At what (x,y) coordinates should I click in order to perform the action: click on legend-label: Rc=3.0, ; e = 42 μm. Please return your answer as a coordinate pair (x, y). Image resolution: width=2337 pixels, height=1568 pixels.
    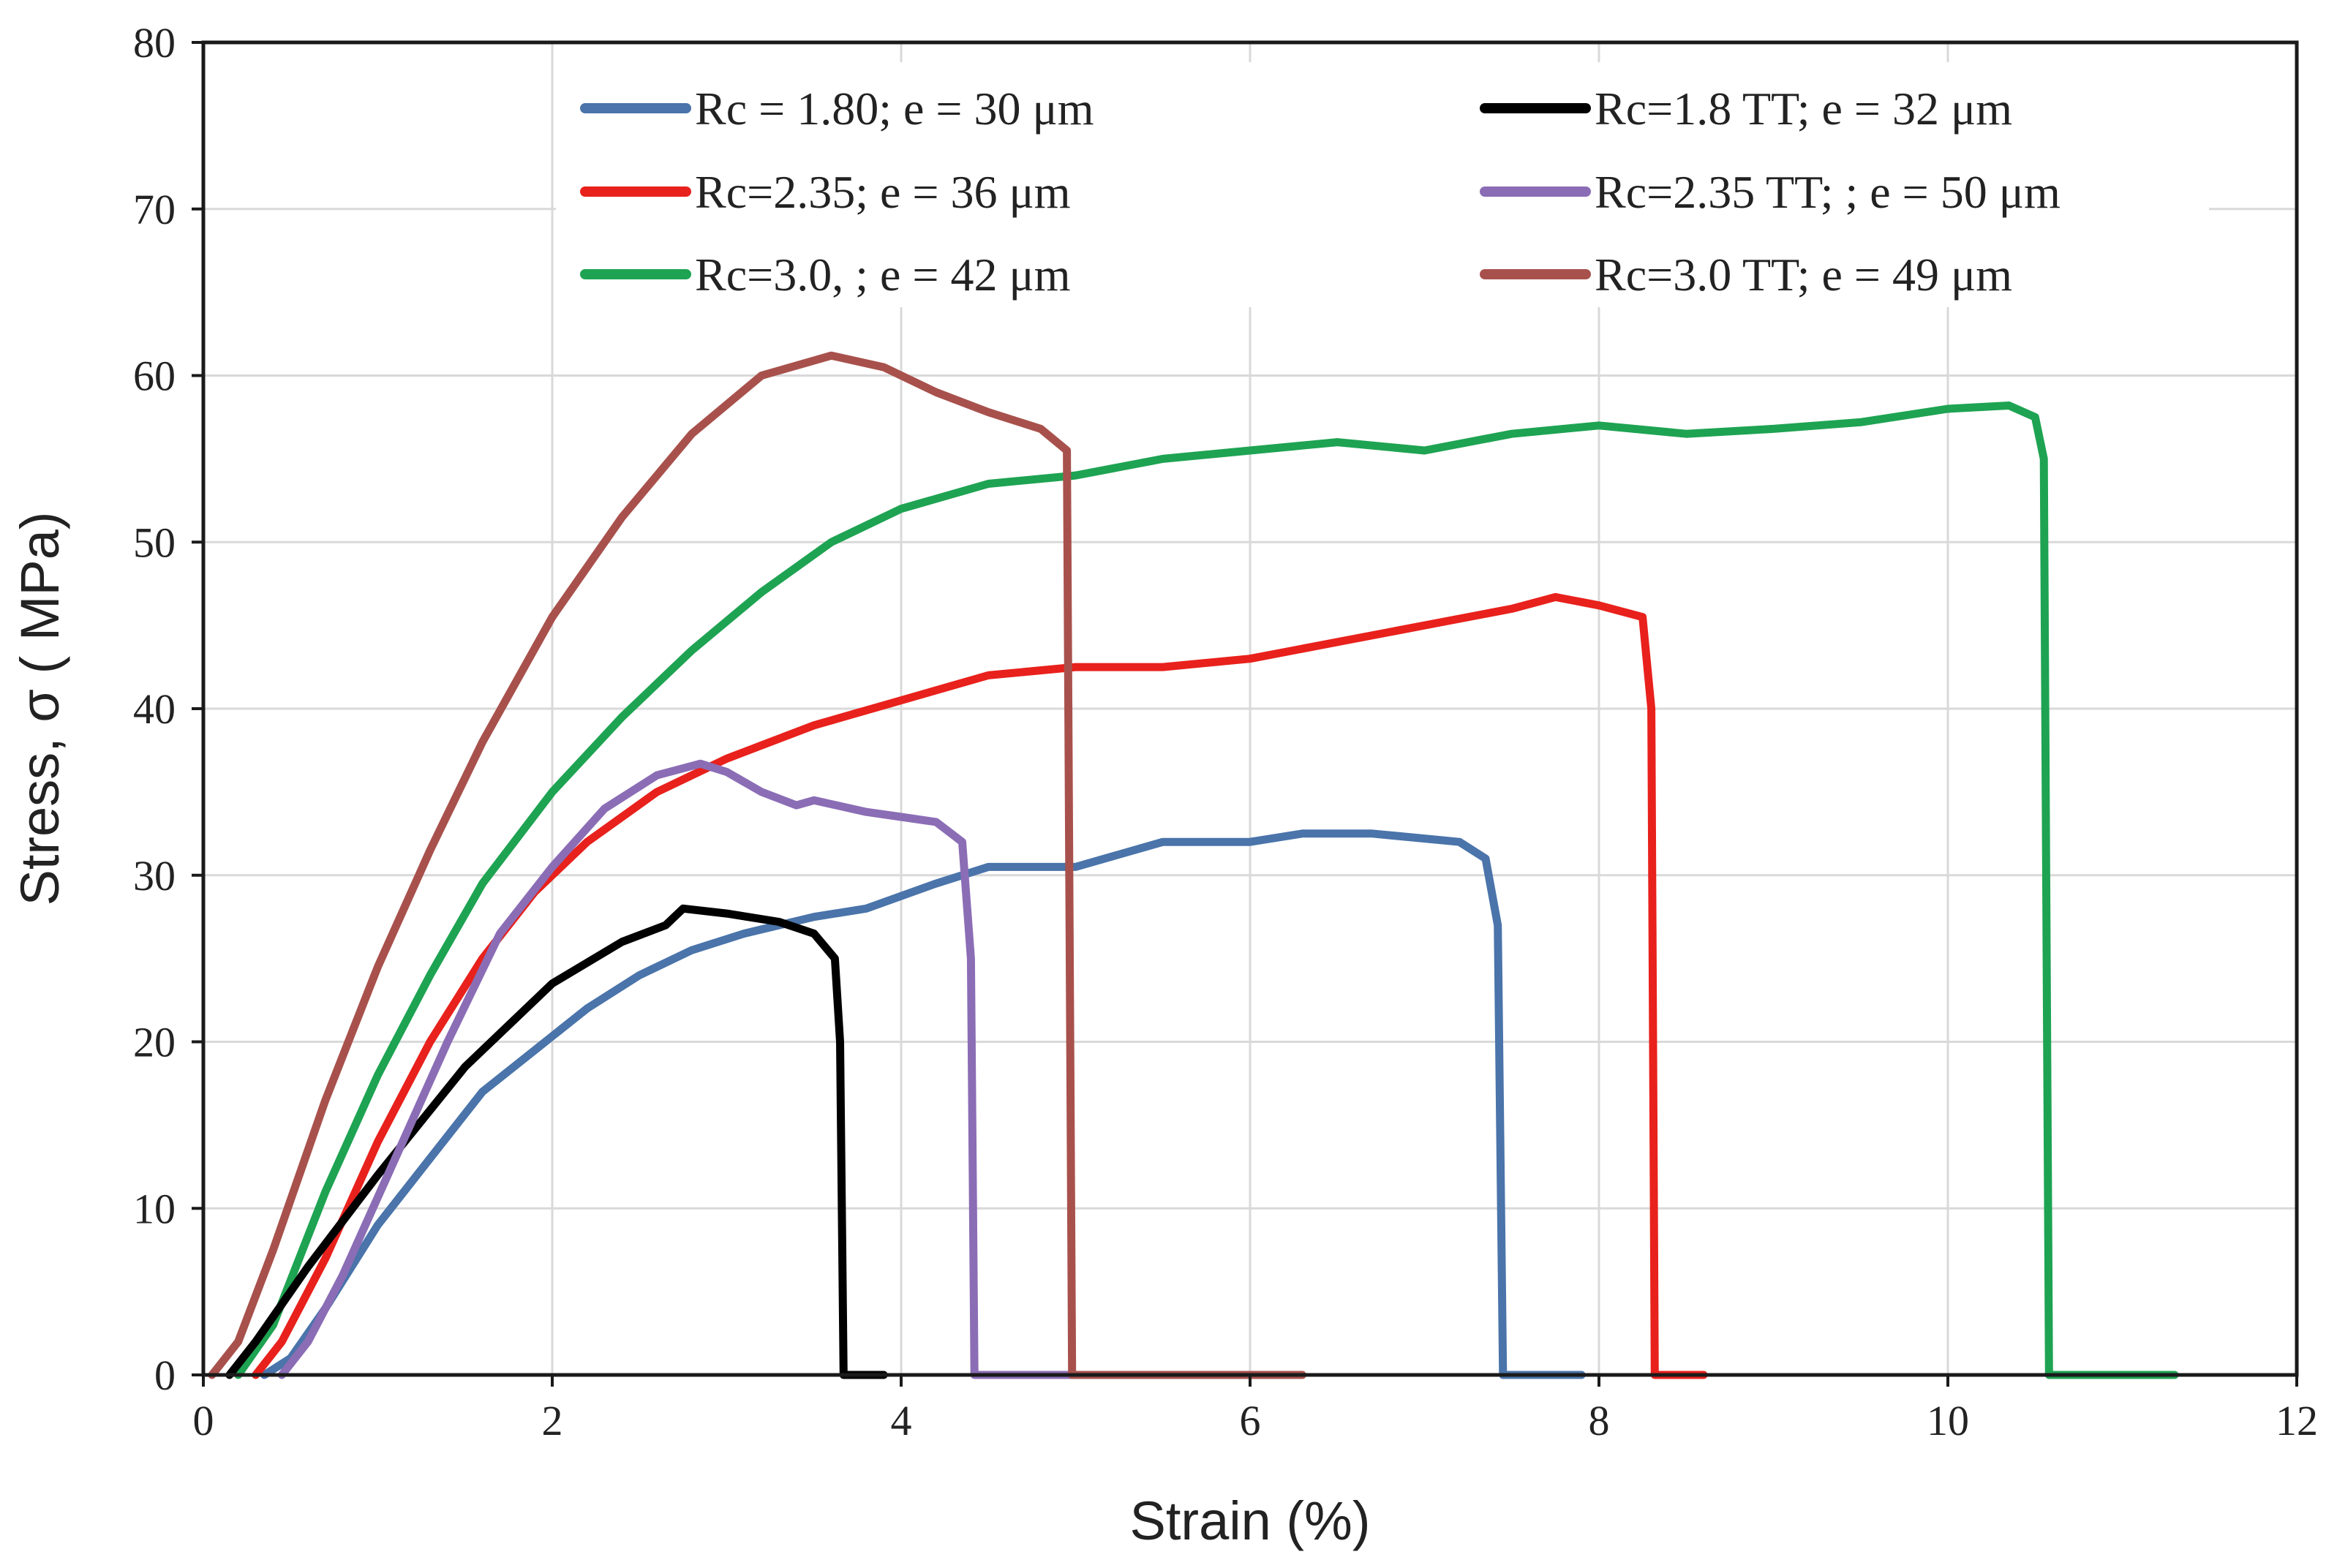
    Looking at the image, I should click on (883, 275).